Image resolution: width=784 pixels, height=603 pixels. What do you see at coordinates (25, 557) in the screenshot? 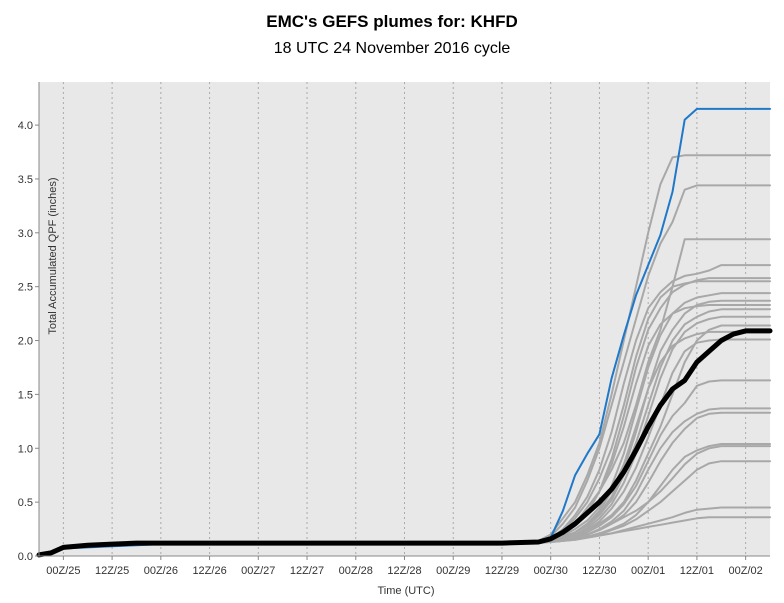
I see `y-tick-label: 0.0` at bounding box center [25, 557].